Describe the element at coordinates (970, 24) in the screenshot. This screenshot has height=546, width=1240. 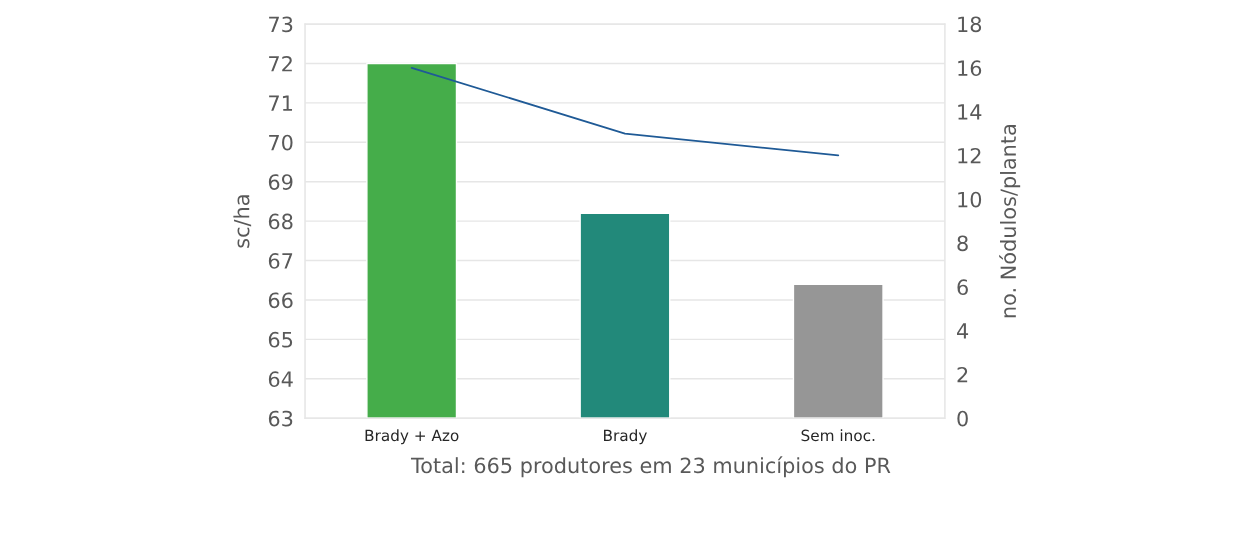
I see `y2-tick-label: 18` at that location.